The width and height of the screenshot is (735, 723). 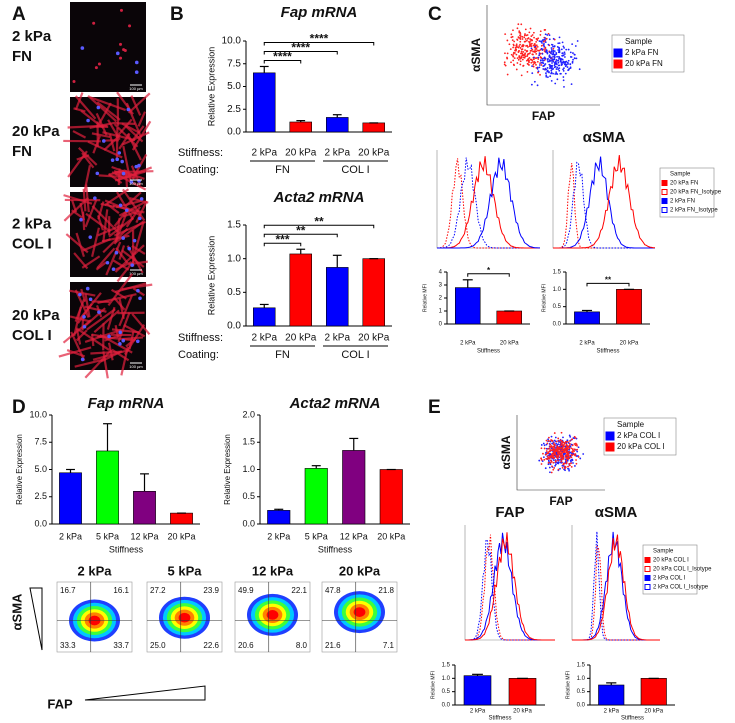 I want to click on quadrant-value: 21.8, so click(x=386, y=590).